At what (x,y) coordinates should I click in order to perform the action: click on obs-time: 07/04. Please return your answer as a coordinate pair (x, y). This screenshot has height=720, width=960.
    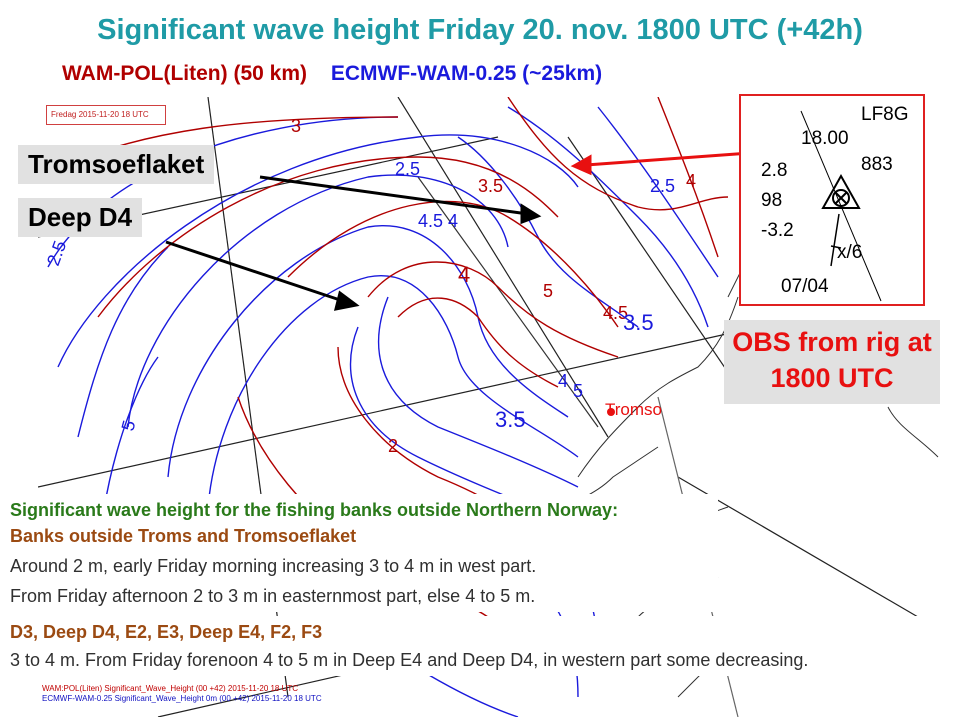
    Looking at the image, I should click on (805, 286).